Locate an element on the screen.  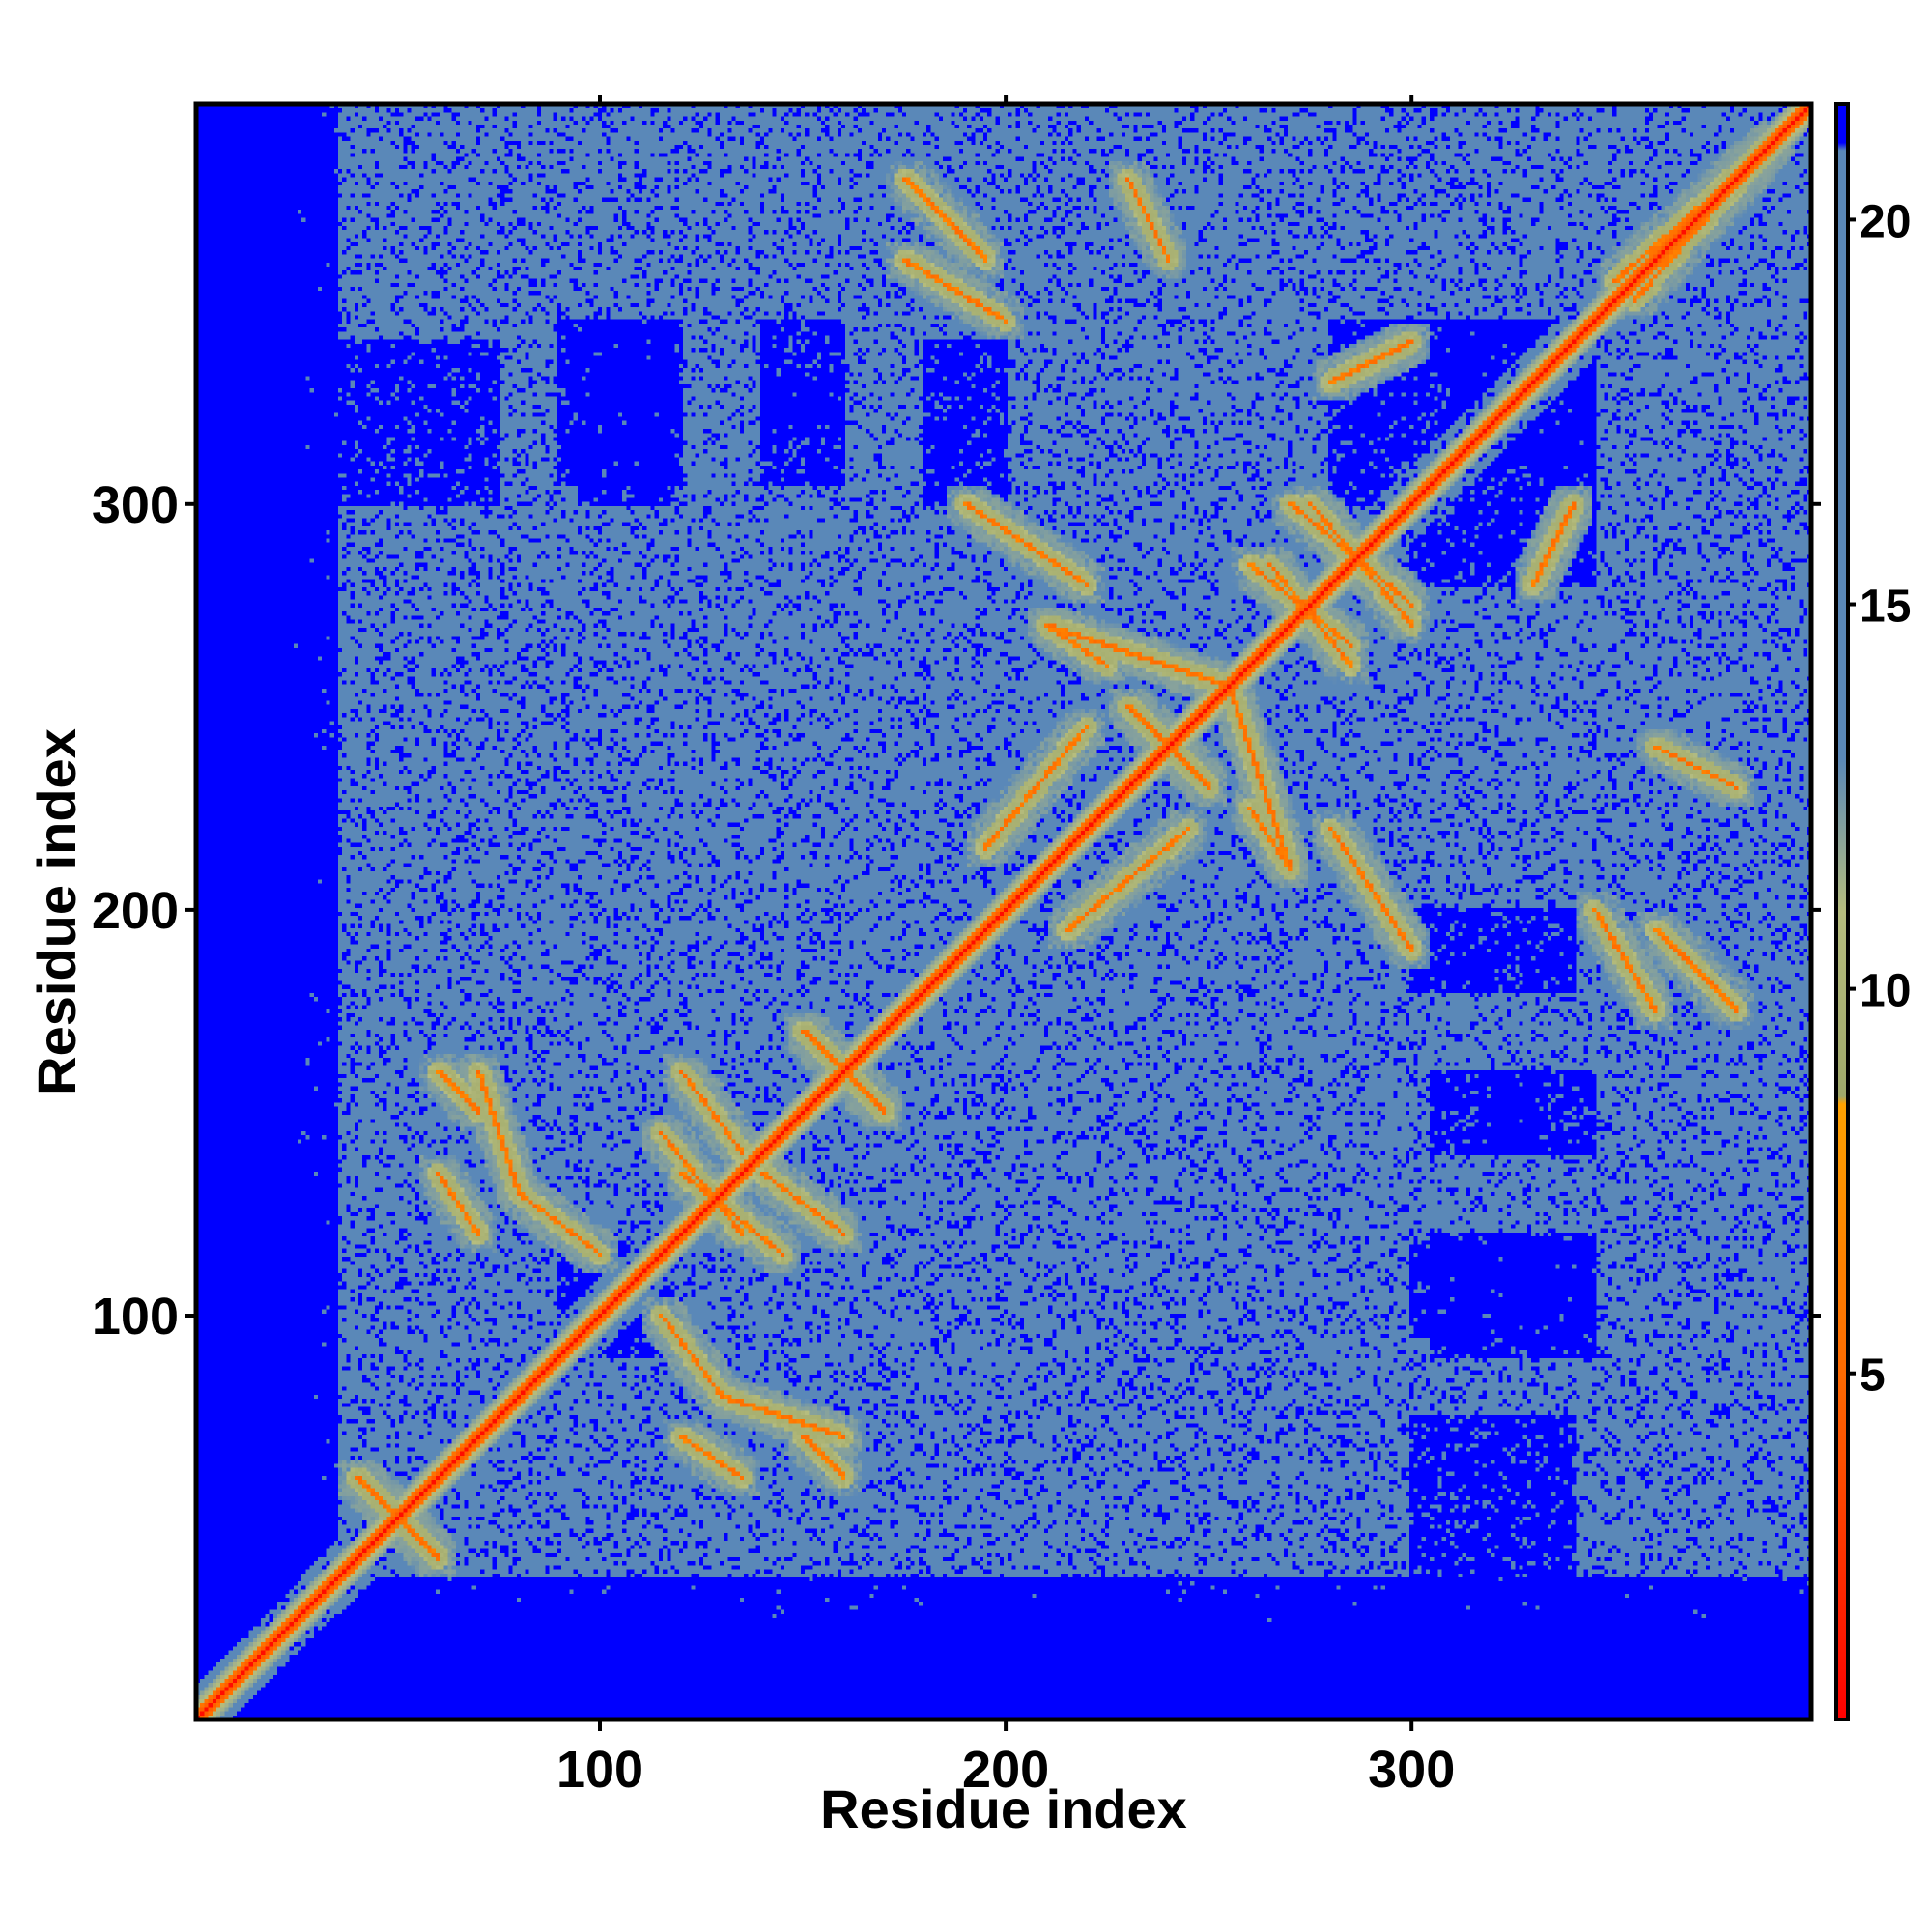
colorbar-tick-label: 15 is located at coordinates (1885, 607).